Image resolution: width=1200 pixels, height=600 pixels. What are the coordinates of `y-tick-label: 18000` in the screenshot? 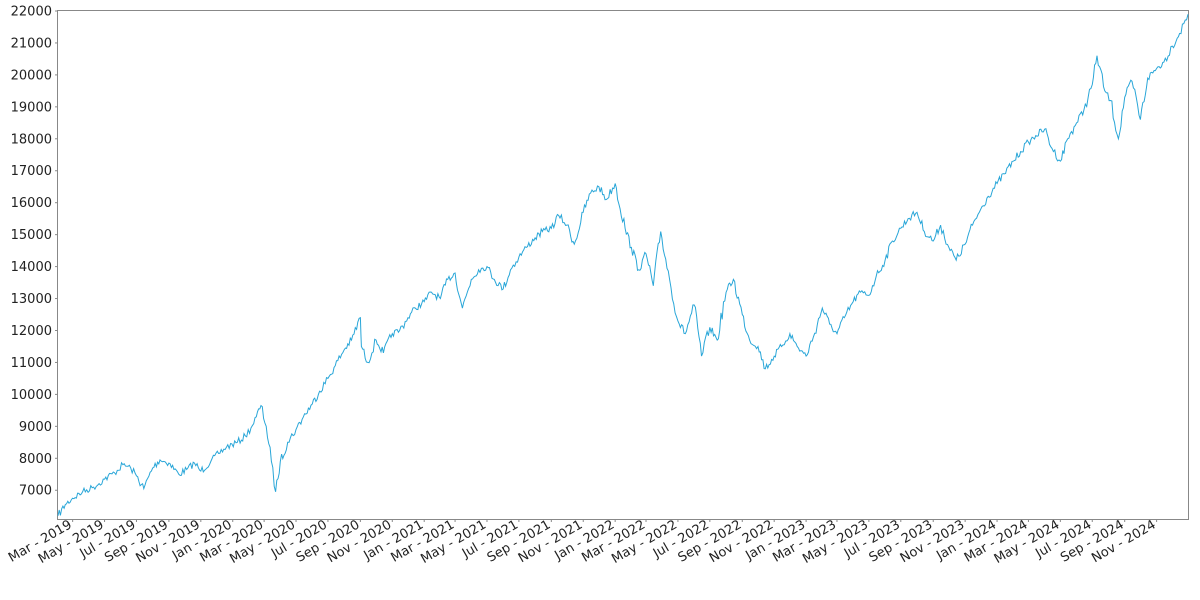 It's located at (31, 139).